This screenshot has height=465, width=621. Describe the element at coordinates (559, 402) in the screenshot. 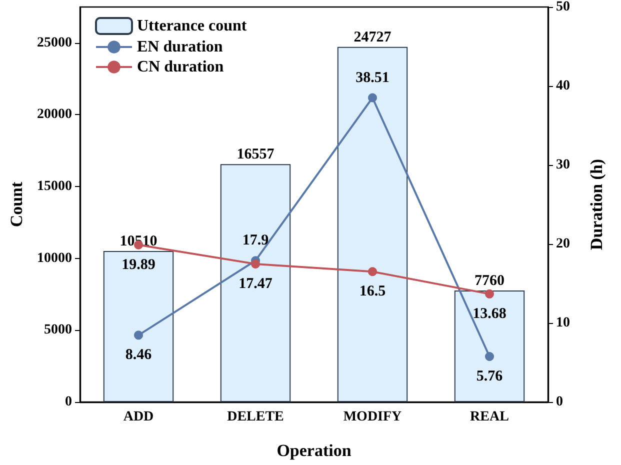

I see `y2-tick-label: 0` at that location.